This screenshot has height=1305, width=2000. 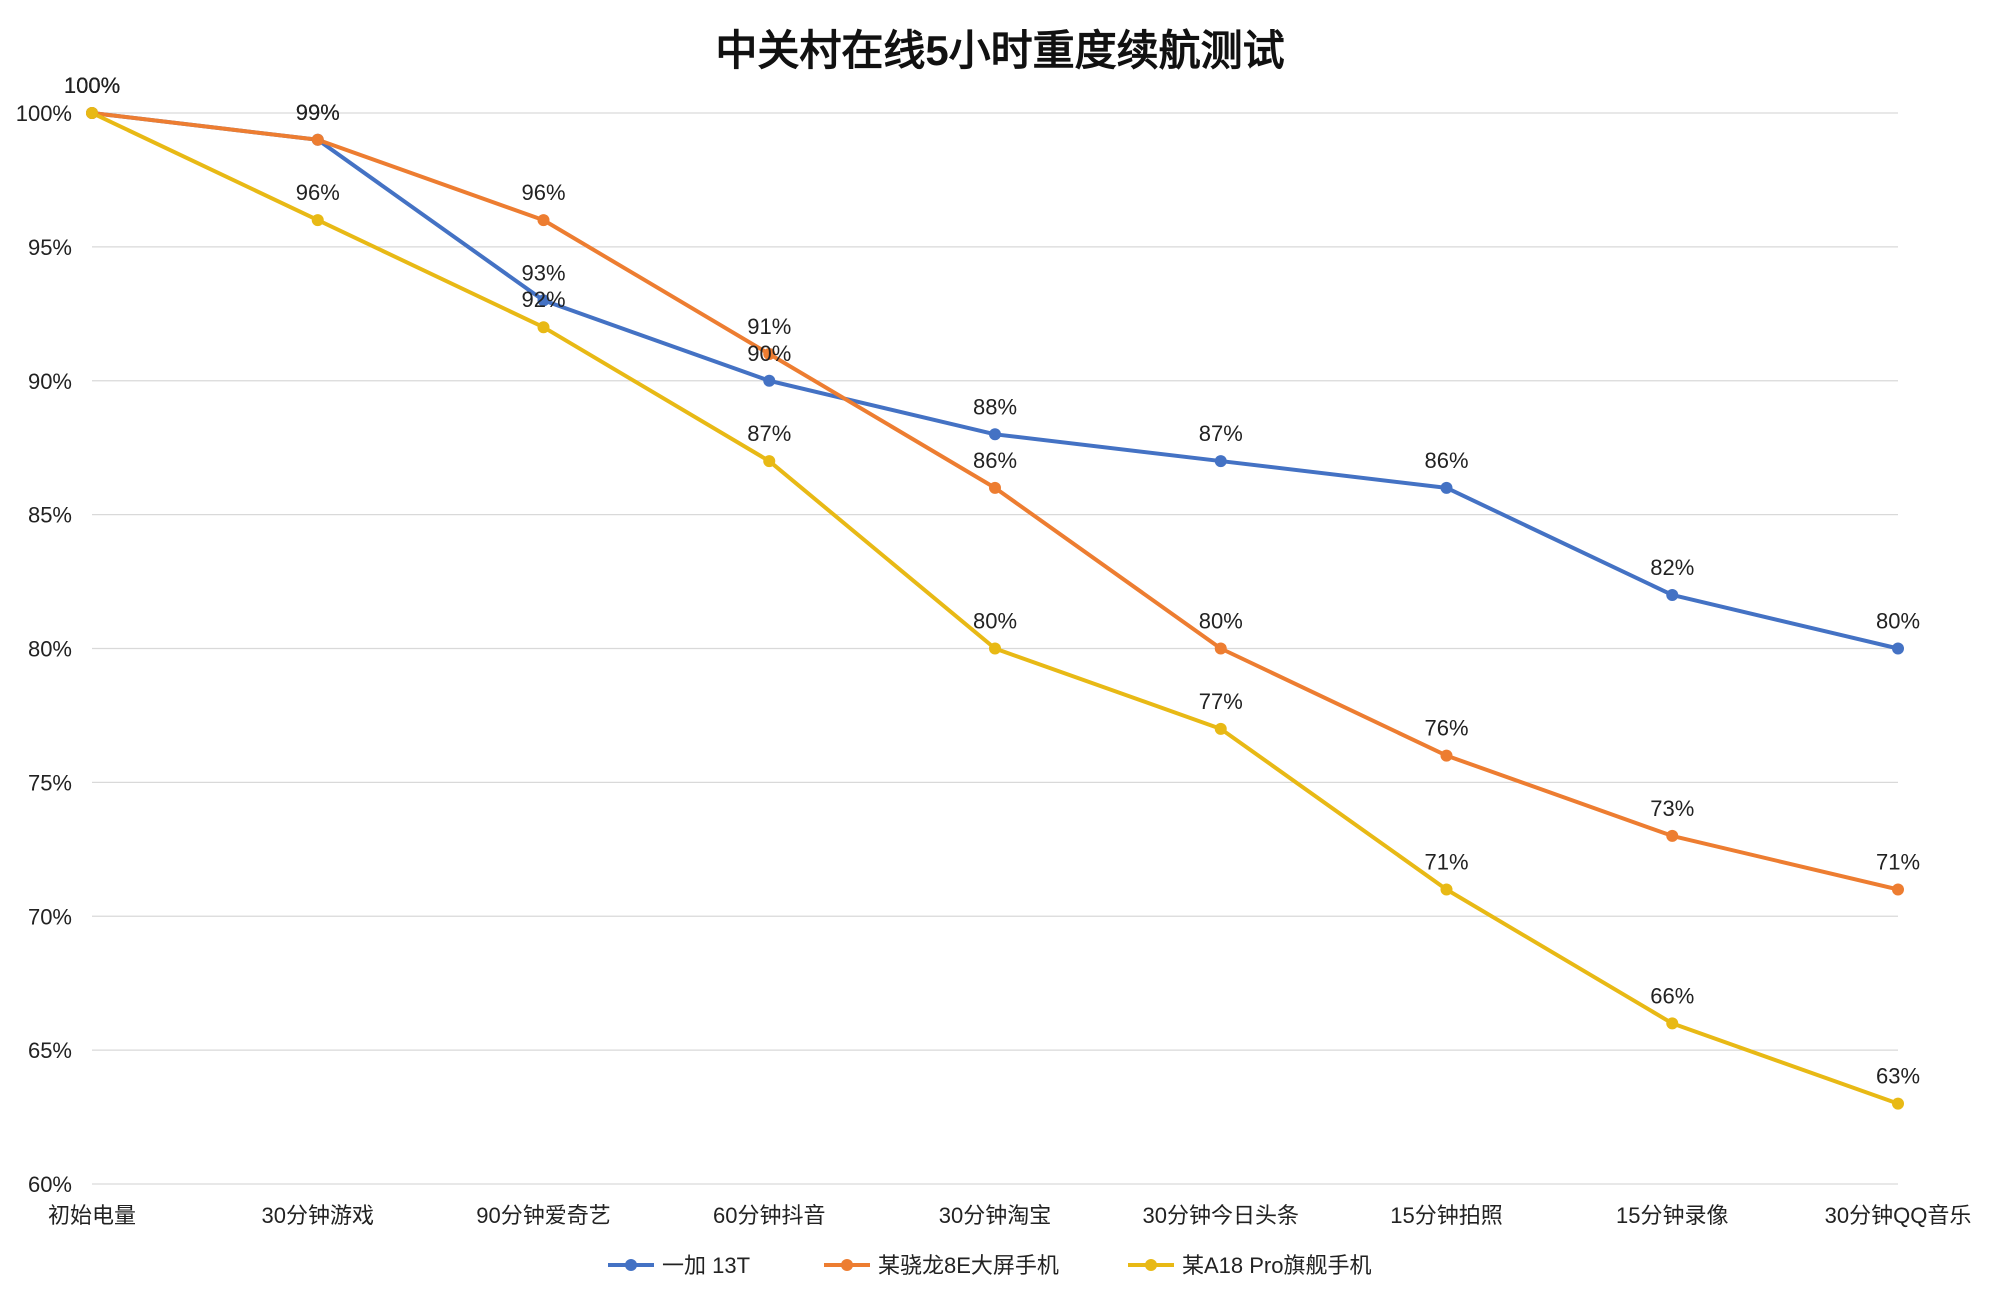 What do you see at coordinates (769, 1215) in the screenshot?
I see `x-tick-label: 60分钟抖音` at bounding box center [769, 1215].